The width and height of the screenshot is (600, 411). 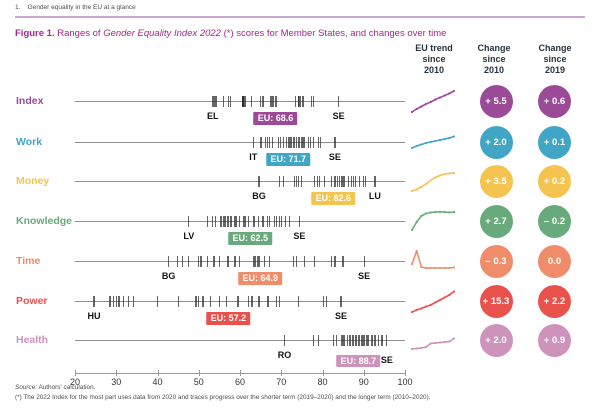 I want to click on x-axis-tick-label: 20, so click(x=75, y=382).